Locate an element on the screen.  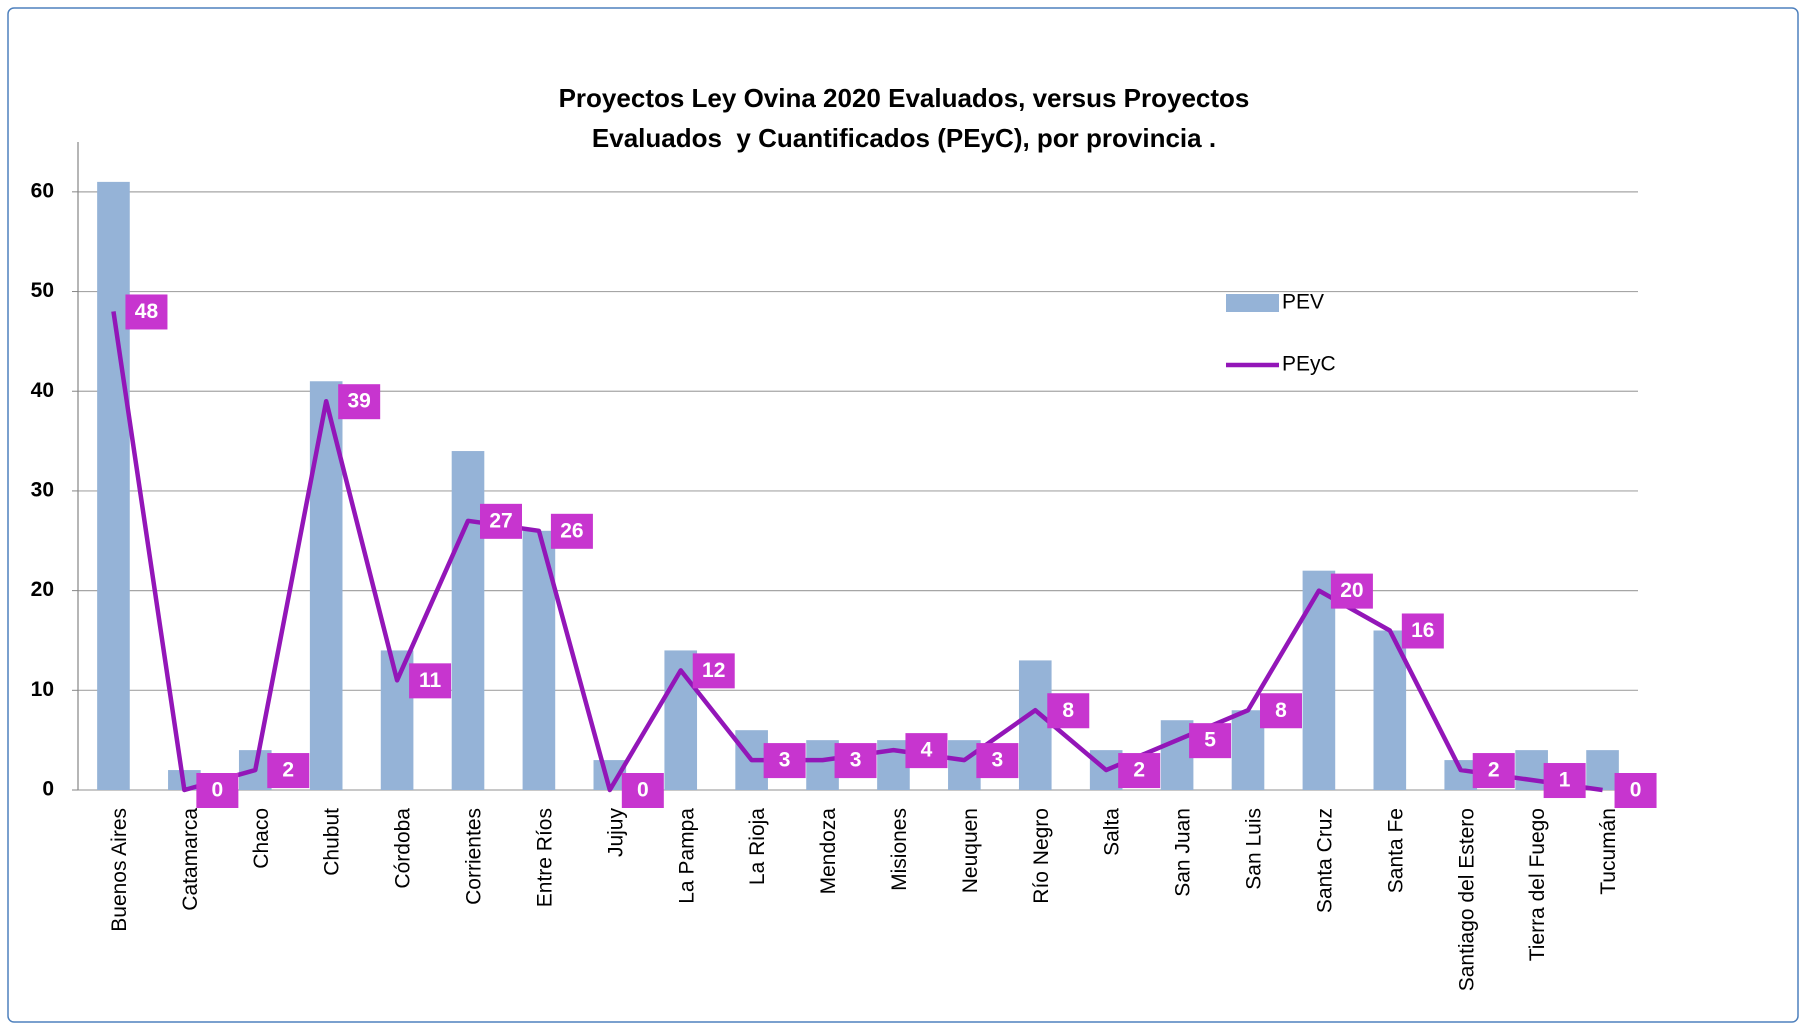
x-tick-label: Chubut is located at coordinates (332, 842).